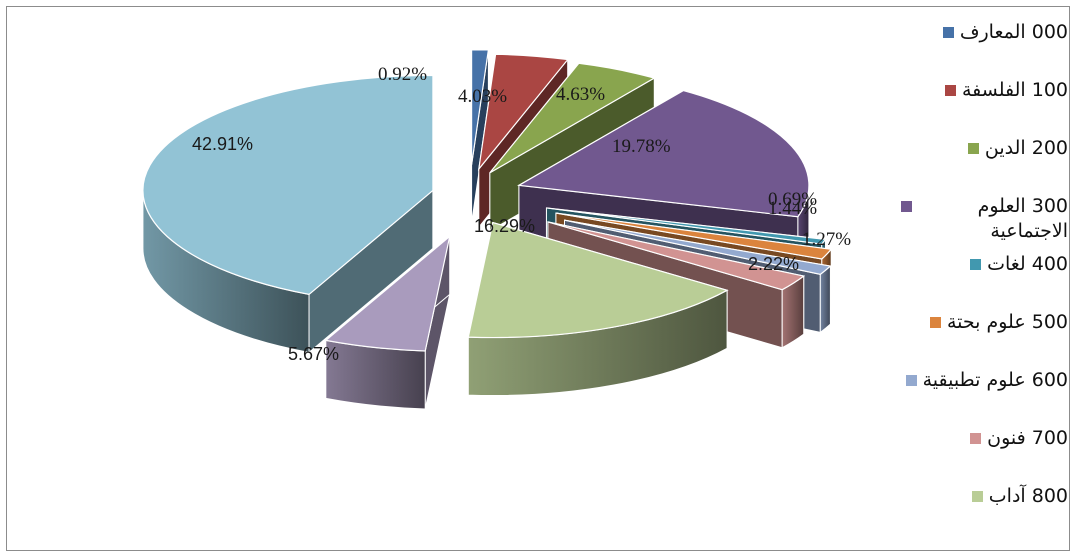 This screenshot has width=1080, height=557. I want to click on legend-item: 400 لغات, so click(1019, 264).